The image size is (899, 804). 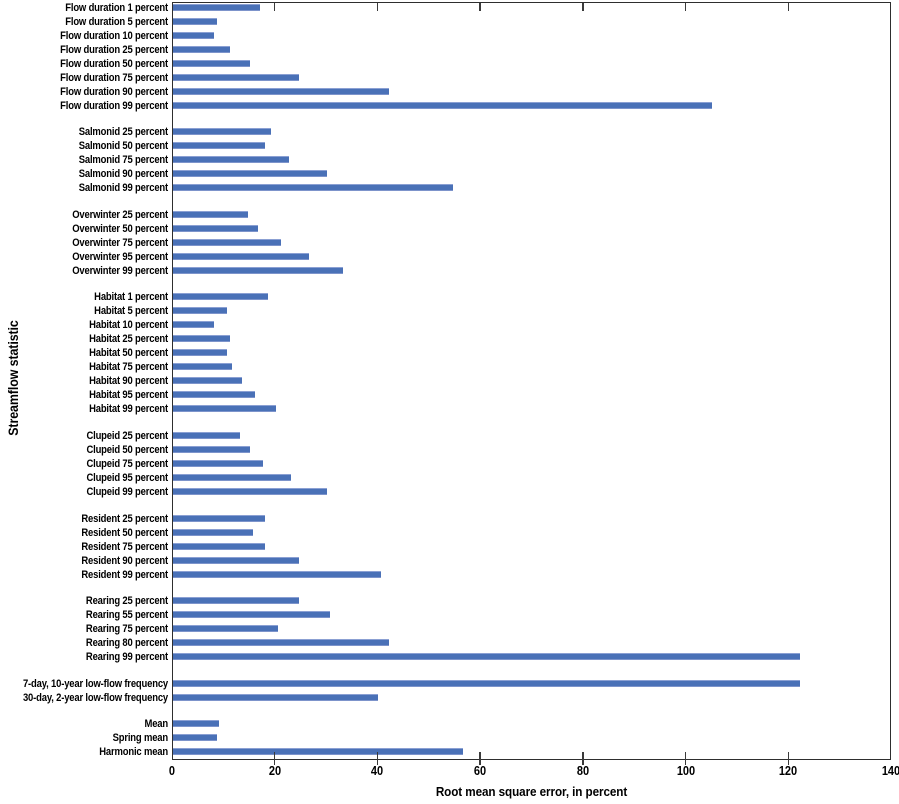 What do you see at coordinates (531, 791) in the screenshot?
I see `x-axis-title: Root mean square error, in percent` at bounding box center [531, 791].